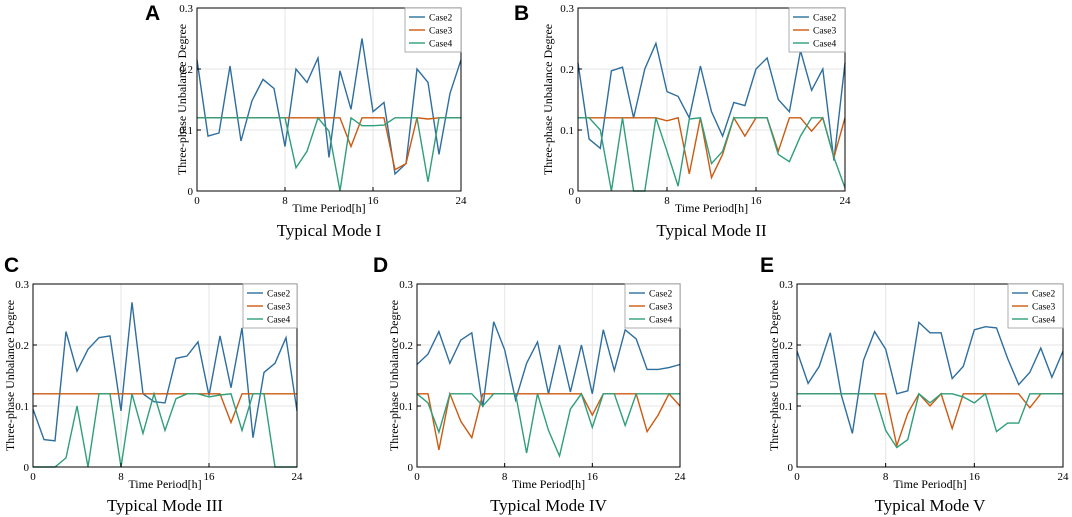 The image size is (1072, 517). Describe the element at coordinates (549, 505) in the screenshot. I see `panel-subtitle: Typical Mode IV` at that location.